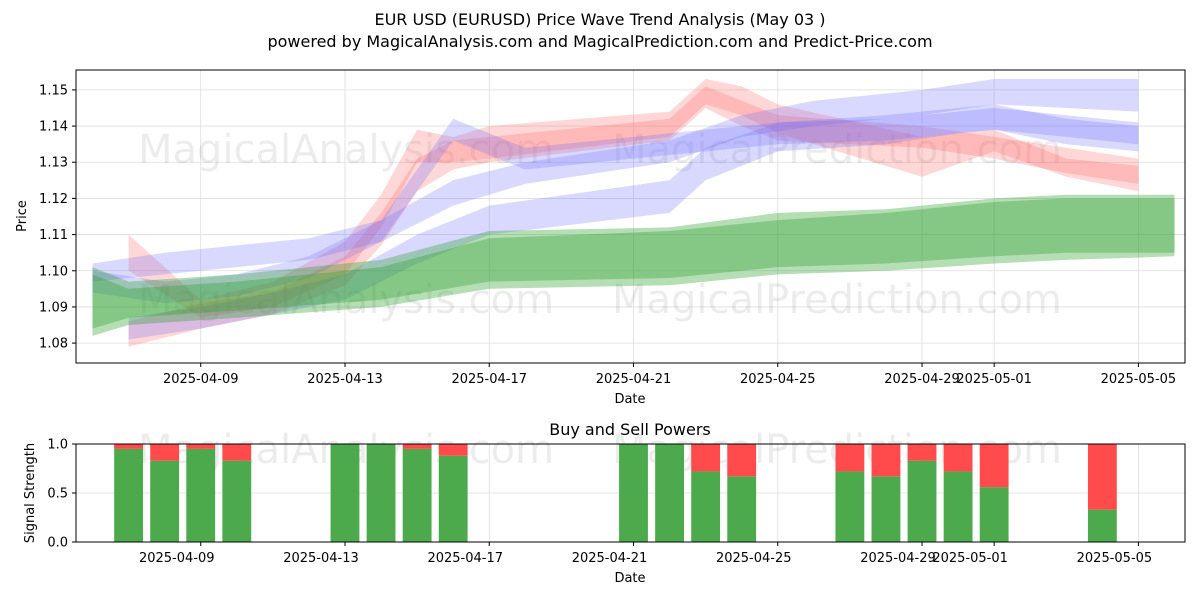  What do you see at coordinates (1115, 558) in the screenshot?
I see `signal-x-tick-label: 2025-05-05` at bounding box center [1115, 558].